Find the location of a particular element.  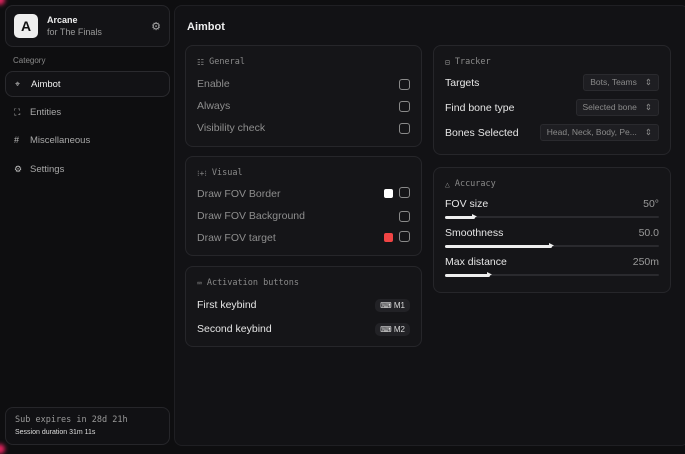

sidebar-item-aimbot: ⌖ Aimbot is located at coordinates (87, 84).